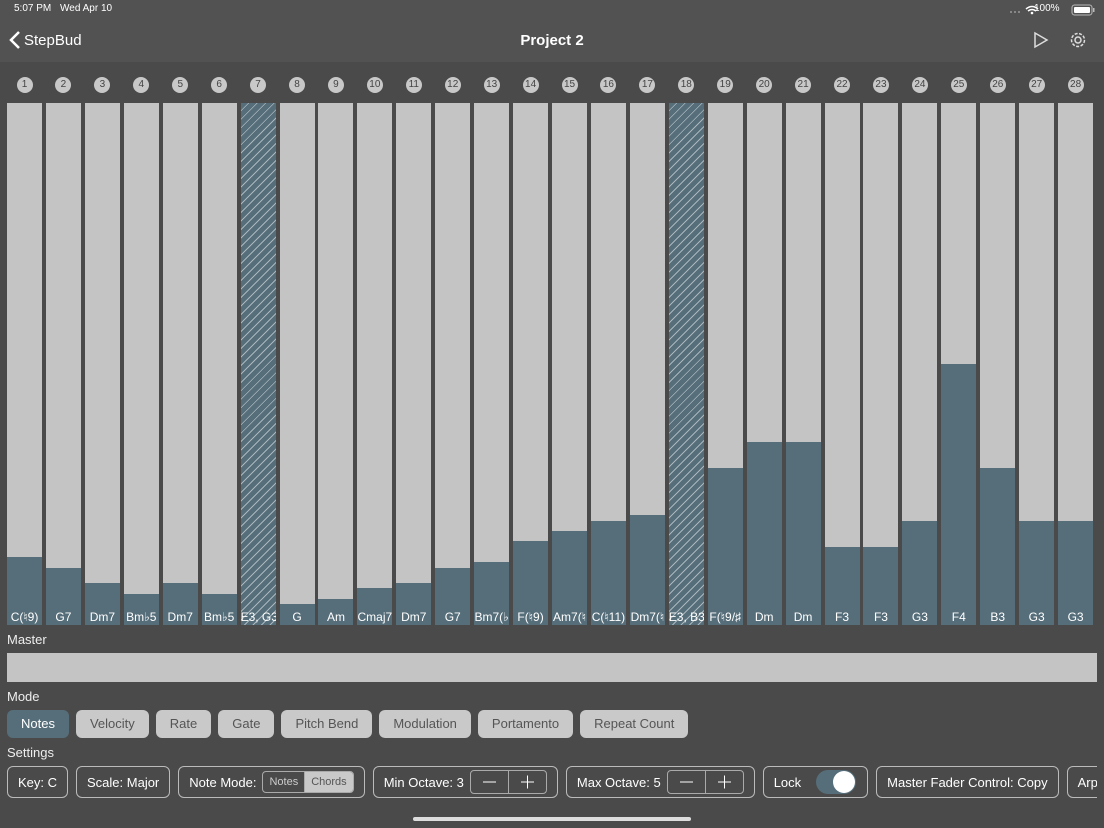 This screenshot has height=828, width=1104. Describe the element at coordinates (919, 85) in the screenshot. I see `step-number: 24` at that location.